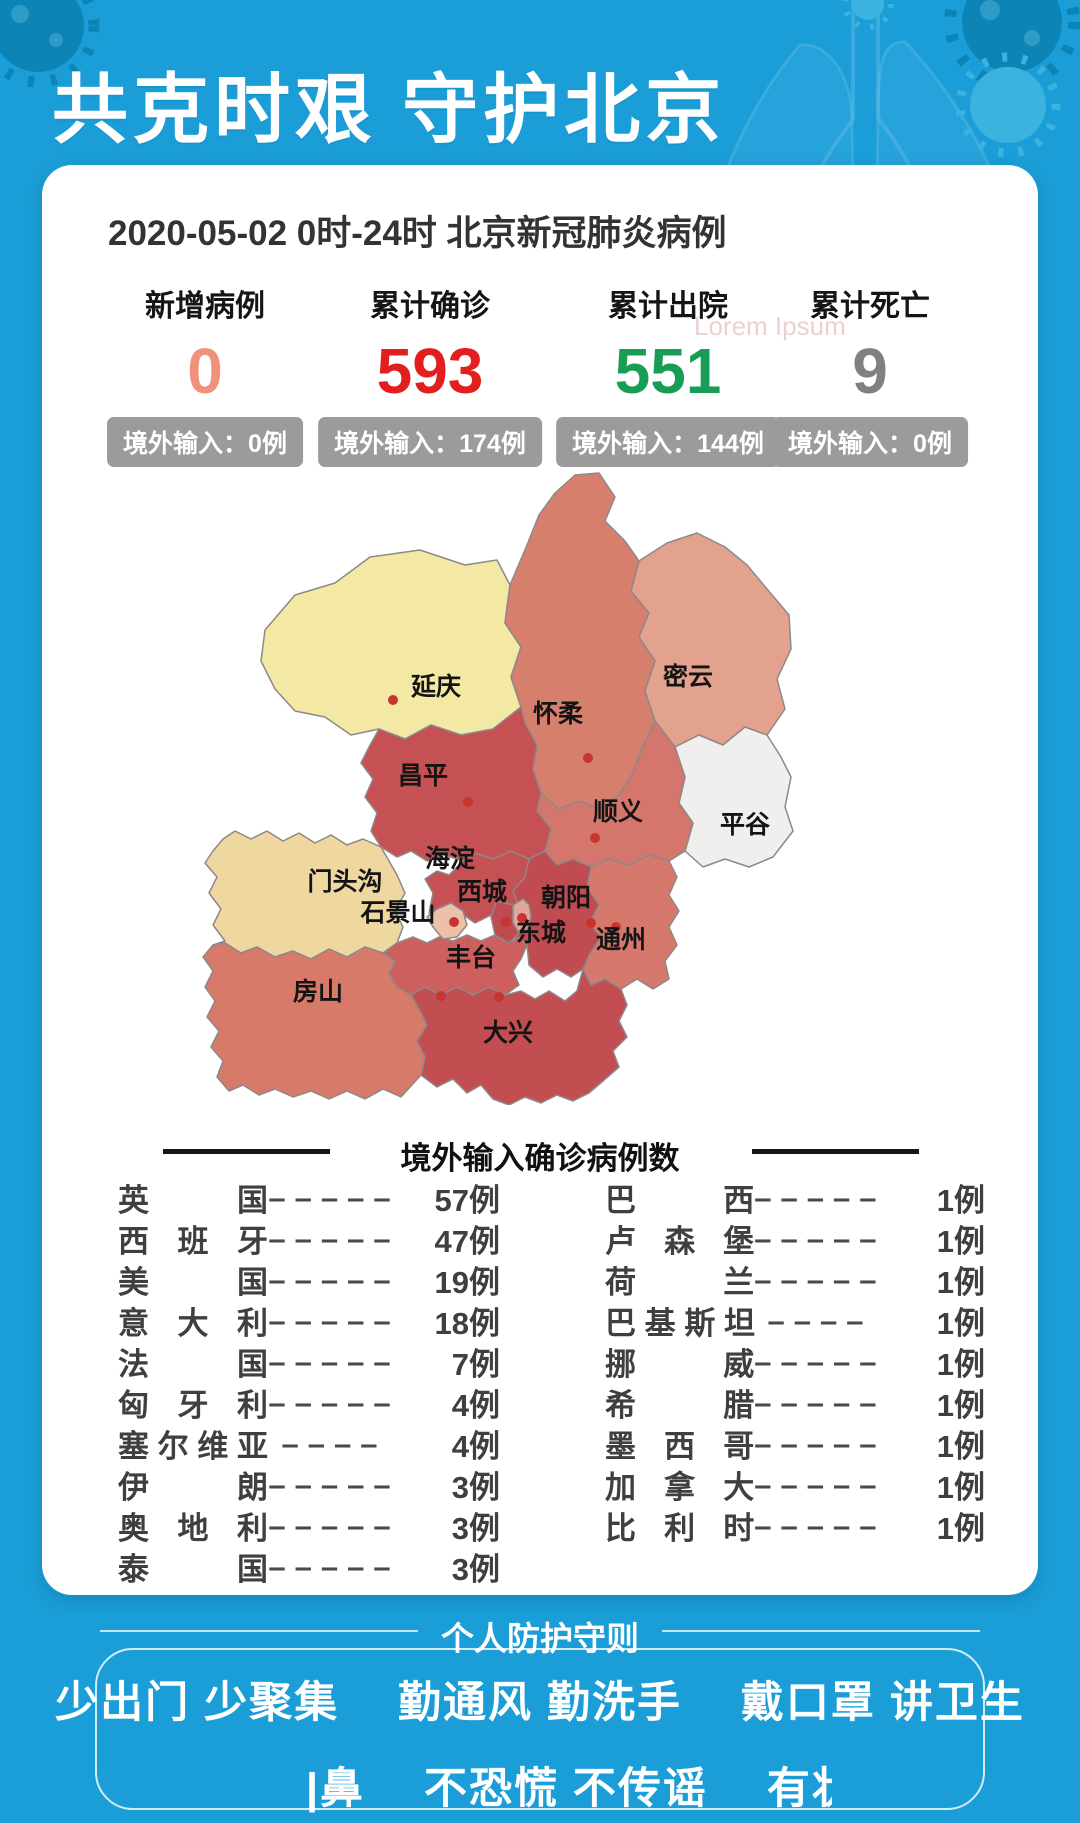  I want to click on country-row: 荷 兰 ––––– 1例, so click(795, 1280).